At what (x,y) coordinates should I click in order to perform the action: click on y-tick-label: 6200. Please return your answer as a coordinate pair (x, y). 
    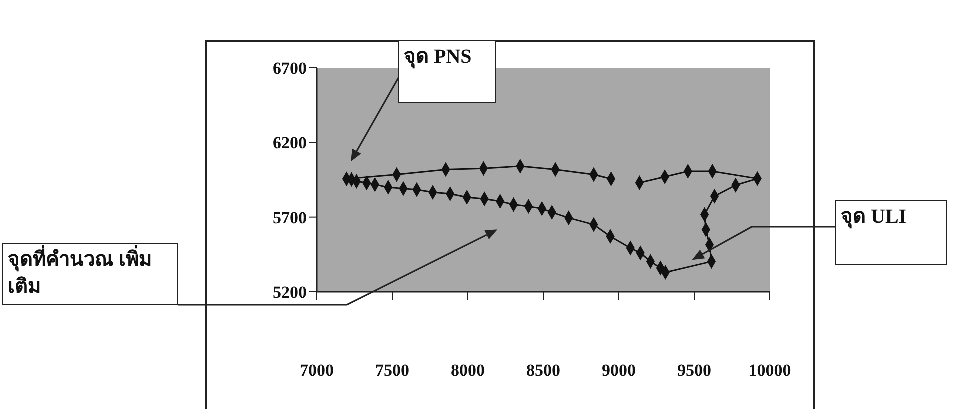
    Looking at the image, I should click on (290, 143).